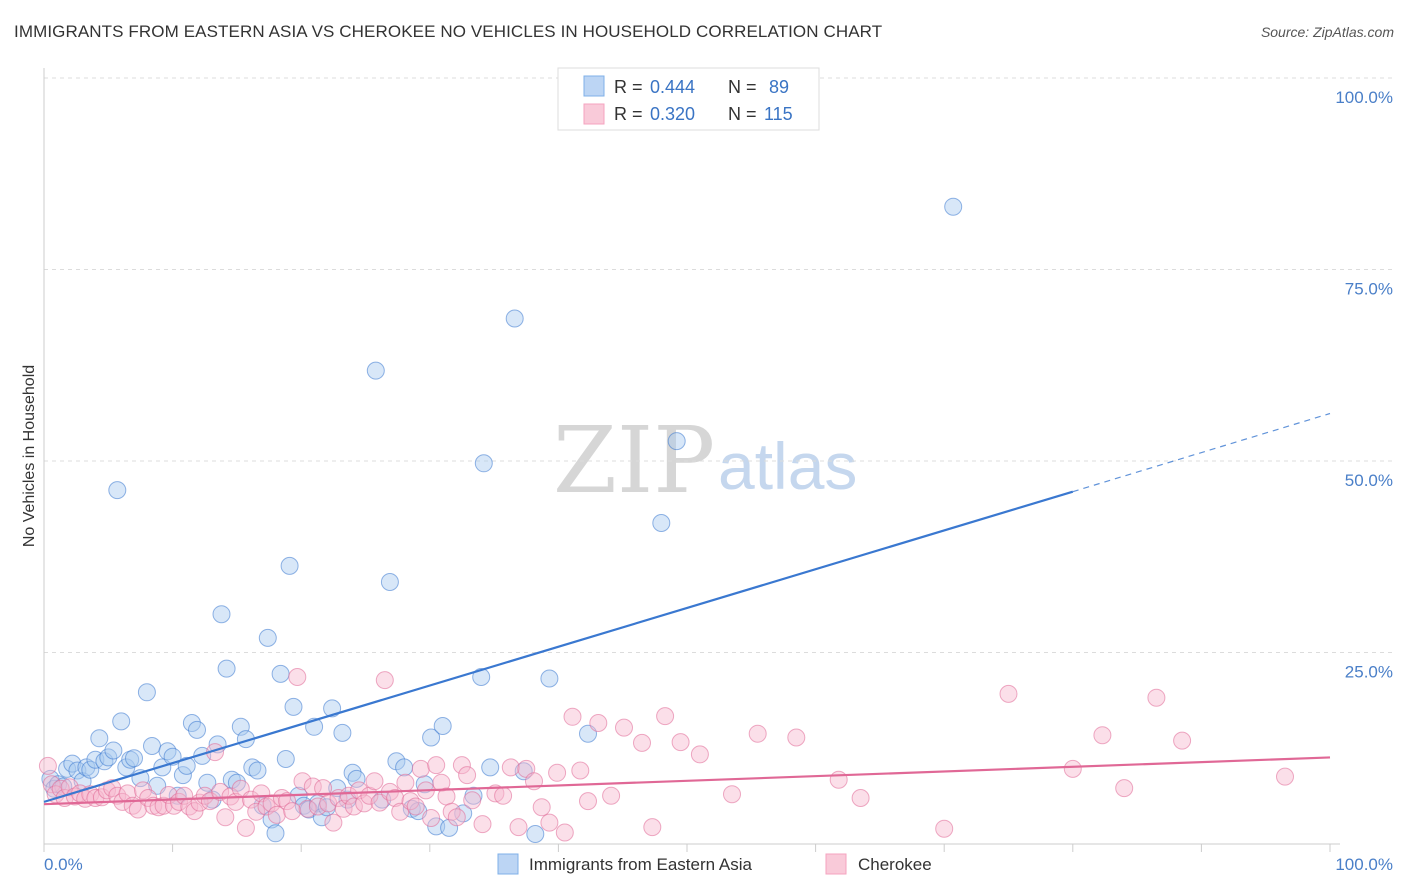  What do you see at coordinates (628, 114) in the screenshot?
I see `legend-r-label: R =` at bounding box center [628, 114].